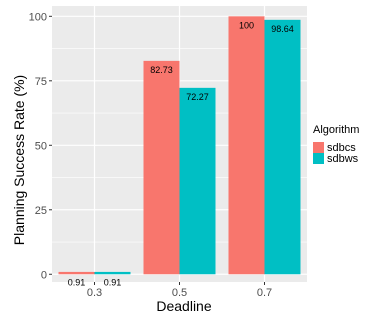 The width and height of the screenshot is (377, 320). I want to click on data-label: 98.64, so click(282, 29).